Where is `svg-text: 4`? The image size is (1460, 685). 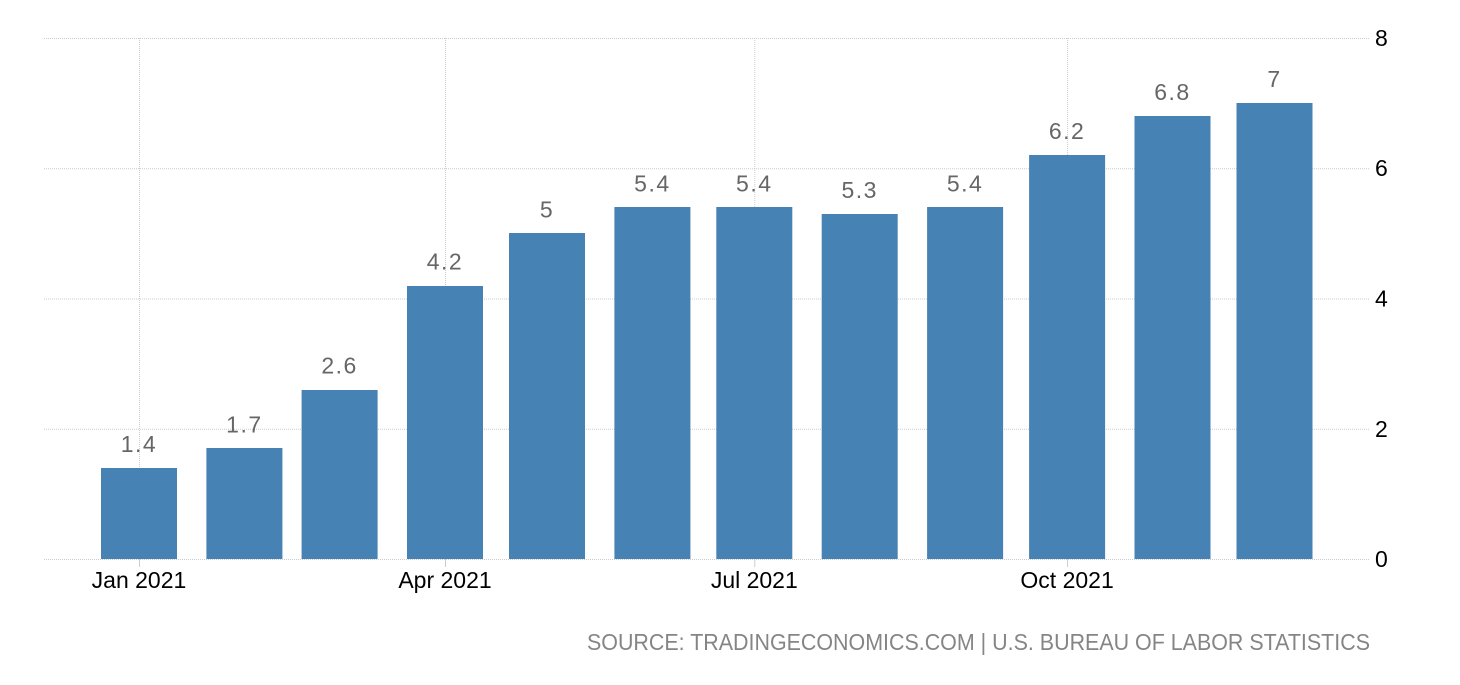
svg-text: 4 is located at coordinates (1381, 299).